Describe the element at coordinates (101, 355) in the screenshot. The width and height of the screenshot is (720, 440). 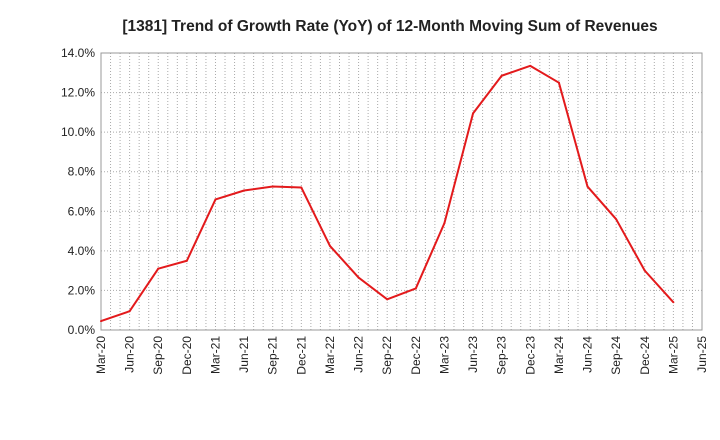
I see `x-tick-label: Mar-20` at that location.